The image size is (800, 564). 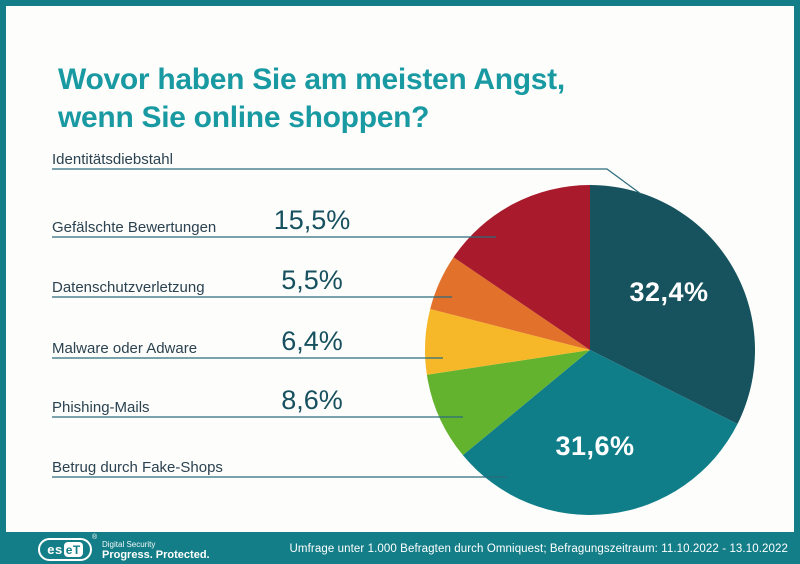 What do you see at coordinates (156, 555) in the screenshot?
I see `tagline-progress-protected: Progress. Protected.` at bounding box center [156, 555].